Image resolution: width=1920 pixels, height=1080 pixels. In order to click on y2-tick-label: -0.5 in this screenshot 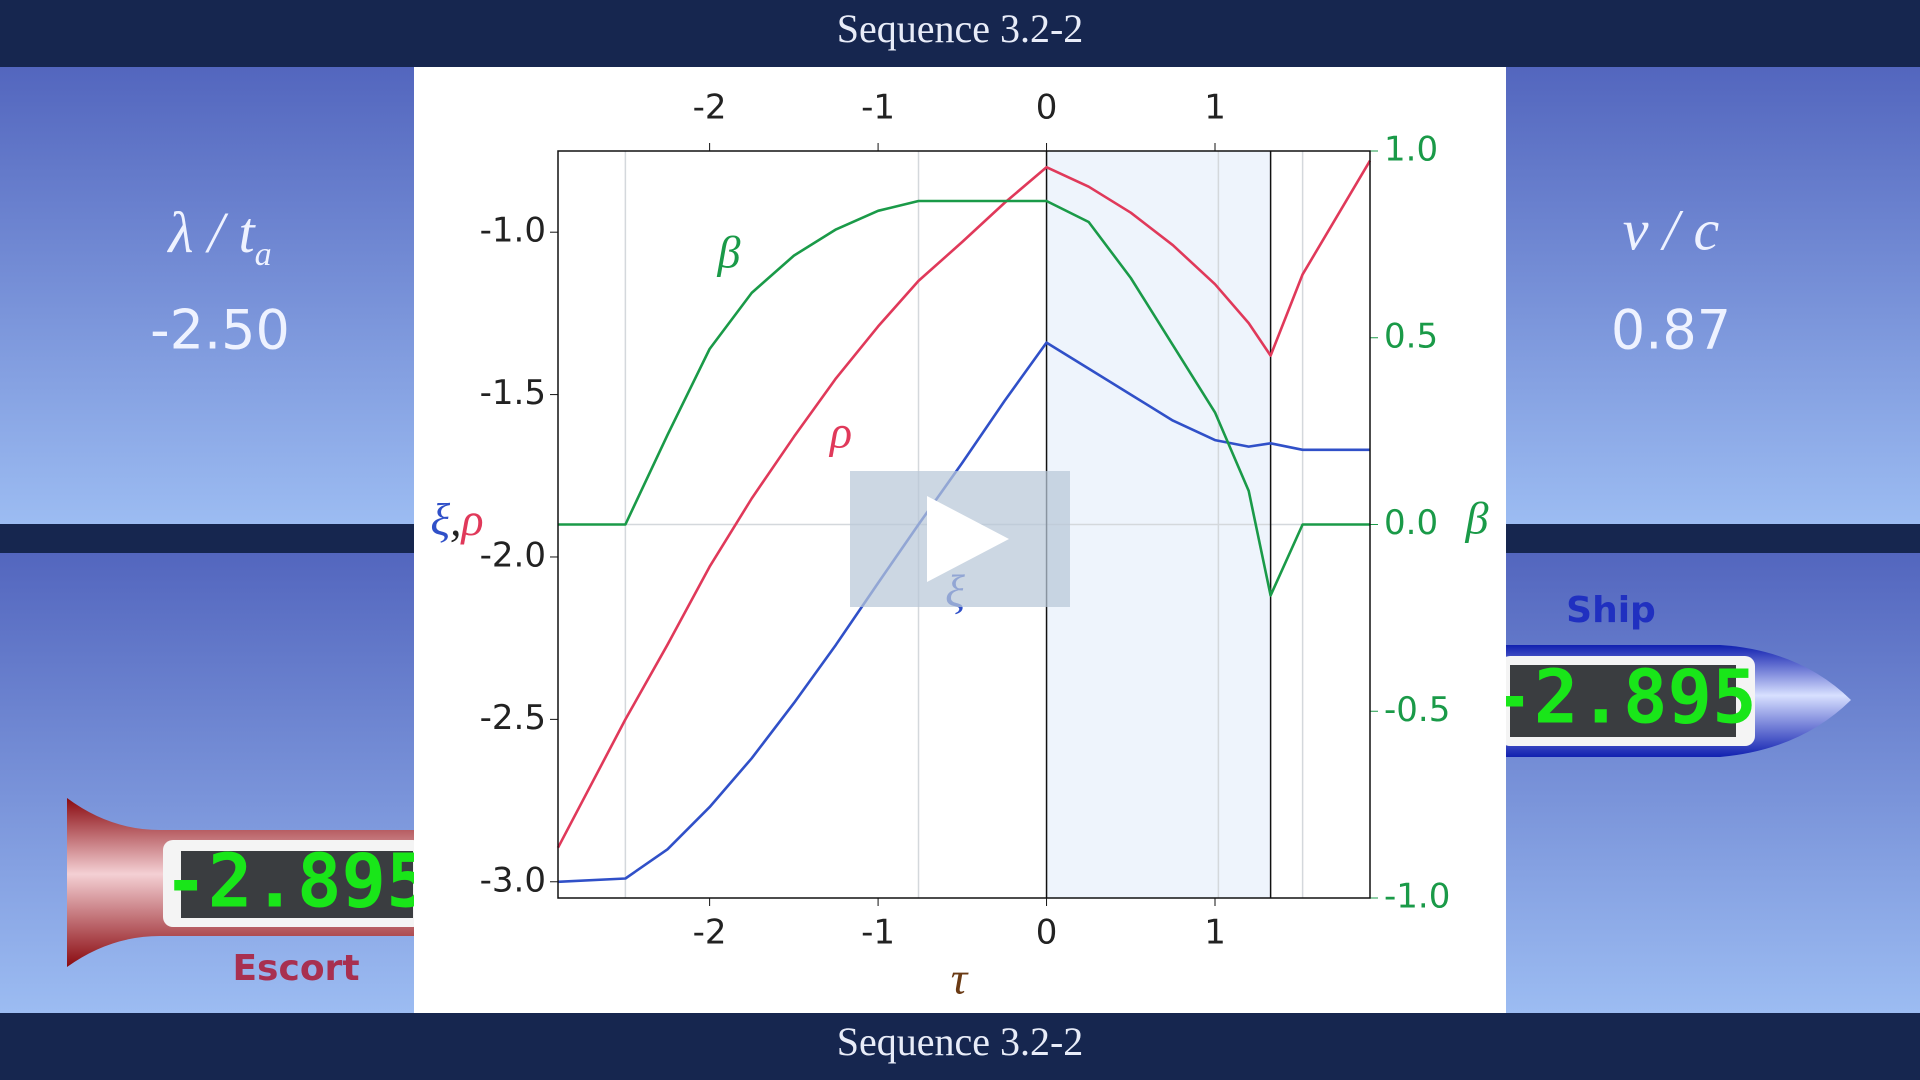, I will do `click(1417, 710)`.